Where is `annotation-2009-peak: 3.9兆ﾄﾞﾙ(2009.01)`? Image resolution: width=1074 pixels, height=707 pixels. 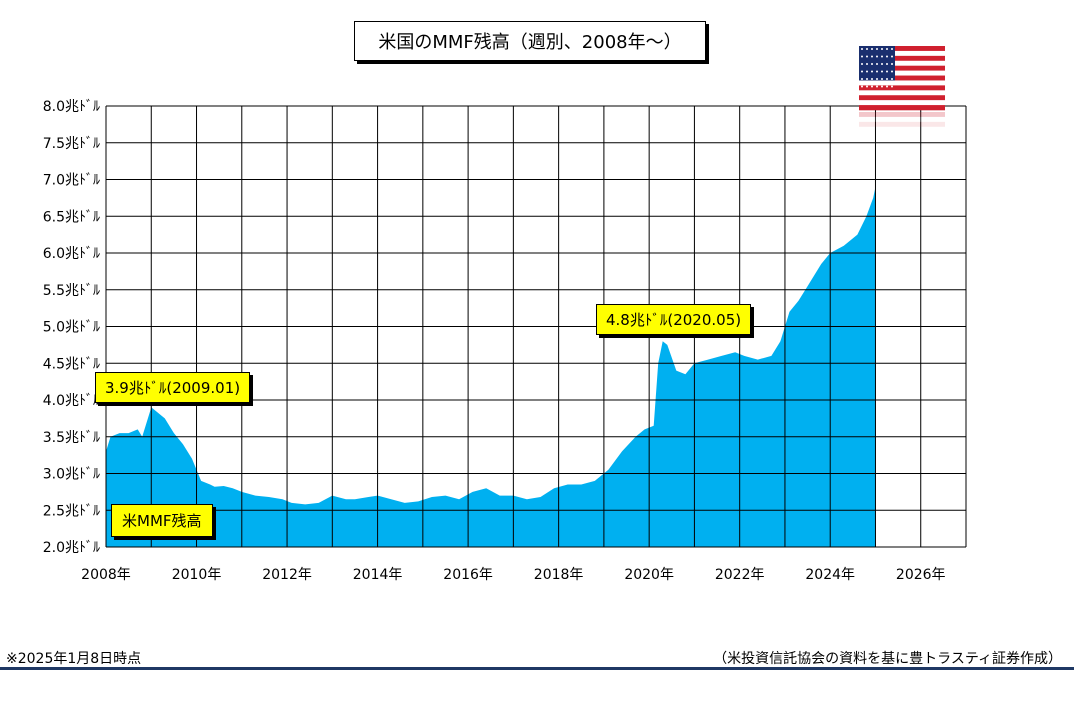 annotation-2009-peak: 3.9兆ﾄﾞﾙ(2009.01) is located at coordinates (173, 387).